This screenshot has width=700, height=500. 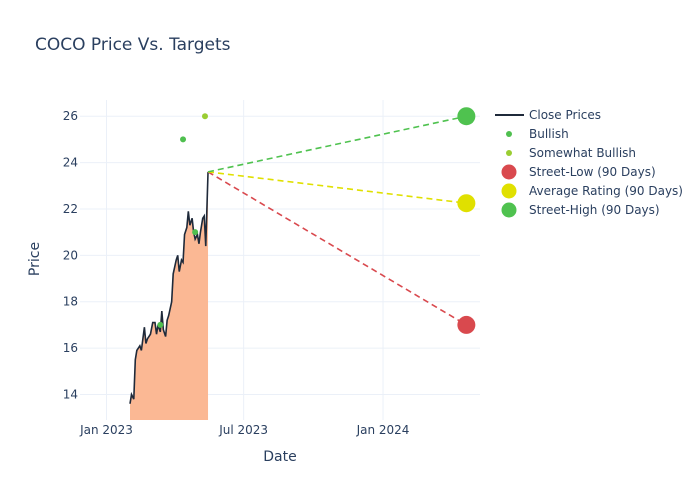 I want to click on rating-points, so click(x=182, y=220).